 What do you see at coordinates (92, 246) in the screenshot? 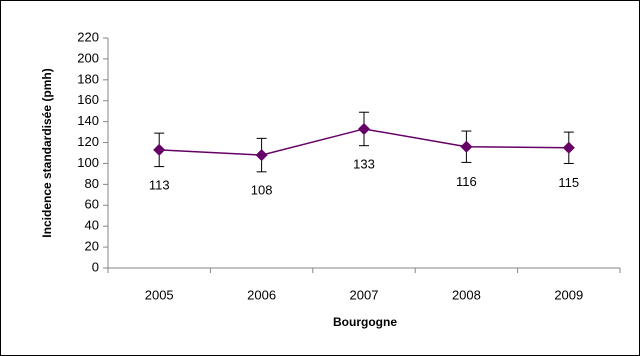
I see `y-tick-label: 20` at bounding box center [92, 246].